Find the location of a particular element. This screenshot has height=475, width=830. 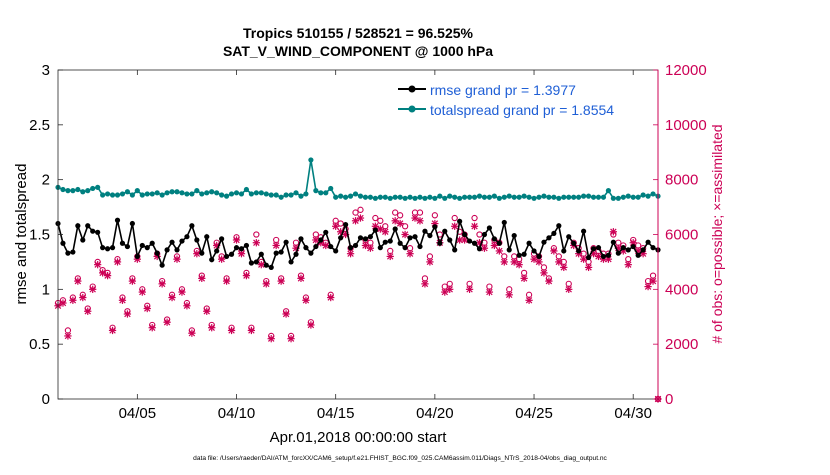

y-right-tick-label: 8000 is located at coordinates (681, 180).